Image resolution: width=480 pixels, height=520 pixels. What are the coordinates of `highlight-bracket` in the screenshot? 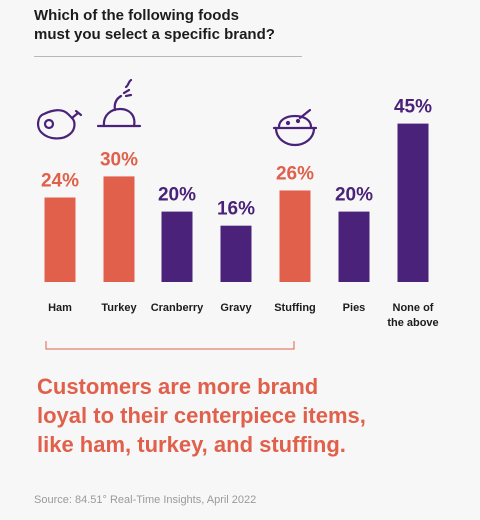 It's located at (170, 345).